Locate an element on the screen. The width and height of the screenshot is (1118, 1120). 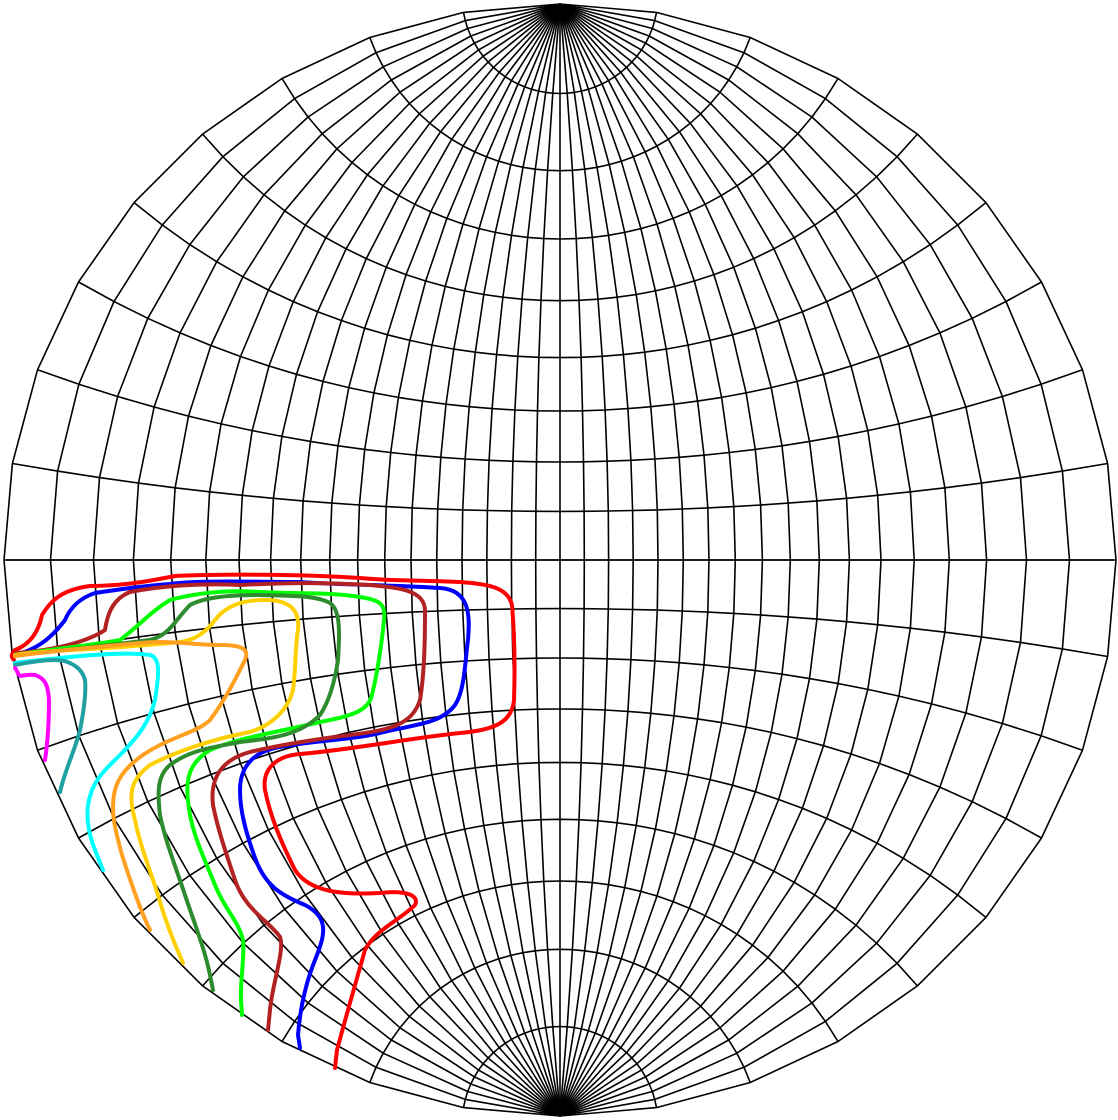
teal-trace is located at coordinates (50, 726).